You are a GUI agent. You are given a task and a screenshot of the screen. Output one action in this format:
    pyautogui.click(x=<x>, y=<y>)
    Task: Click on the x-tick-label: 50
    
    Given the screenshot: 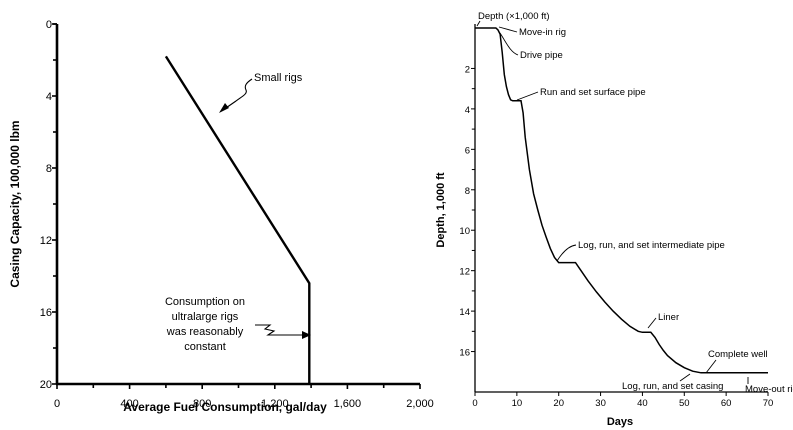 What is the action you would take?
    pyautogui.click(x=684, y=403)
    